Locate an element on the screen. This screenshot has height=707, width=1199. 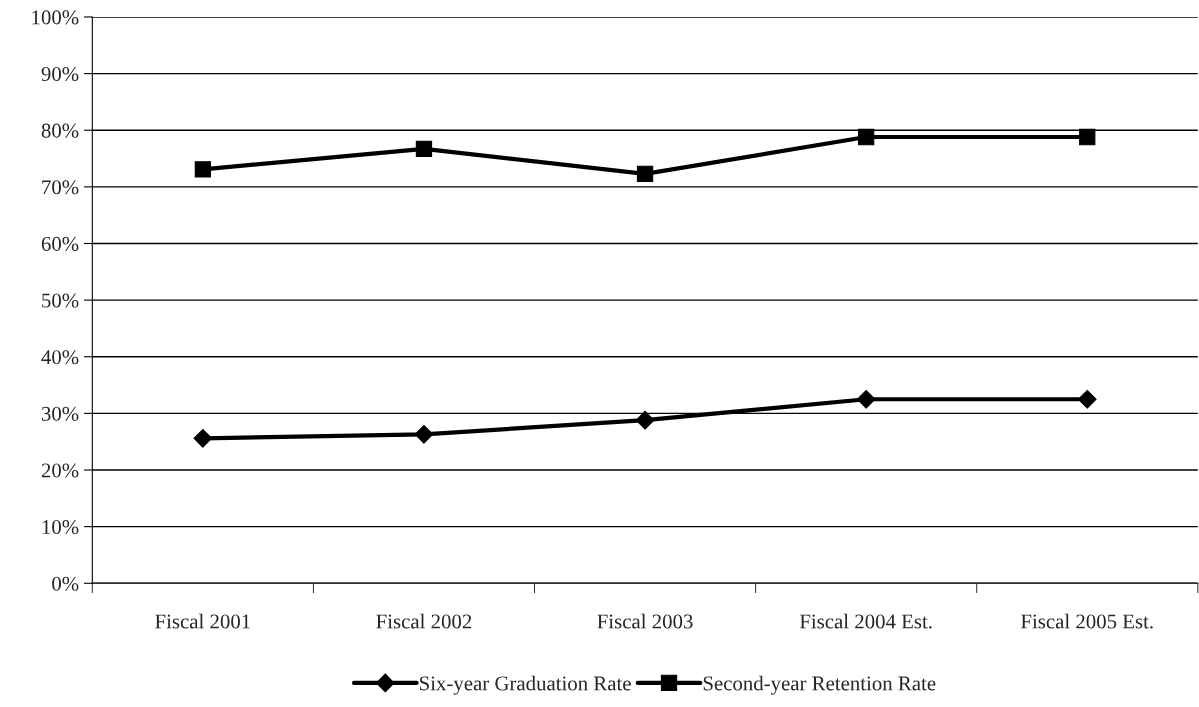
y-tick-label: 10% is located at coordinates (60, 527).